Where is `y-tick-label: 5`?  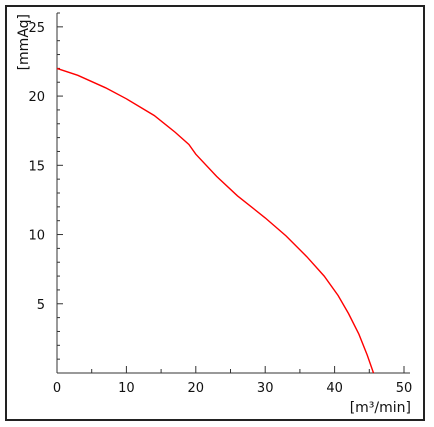
y-tick-label: 5 is located at coordinates (41, 305).